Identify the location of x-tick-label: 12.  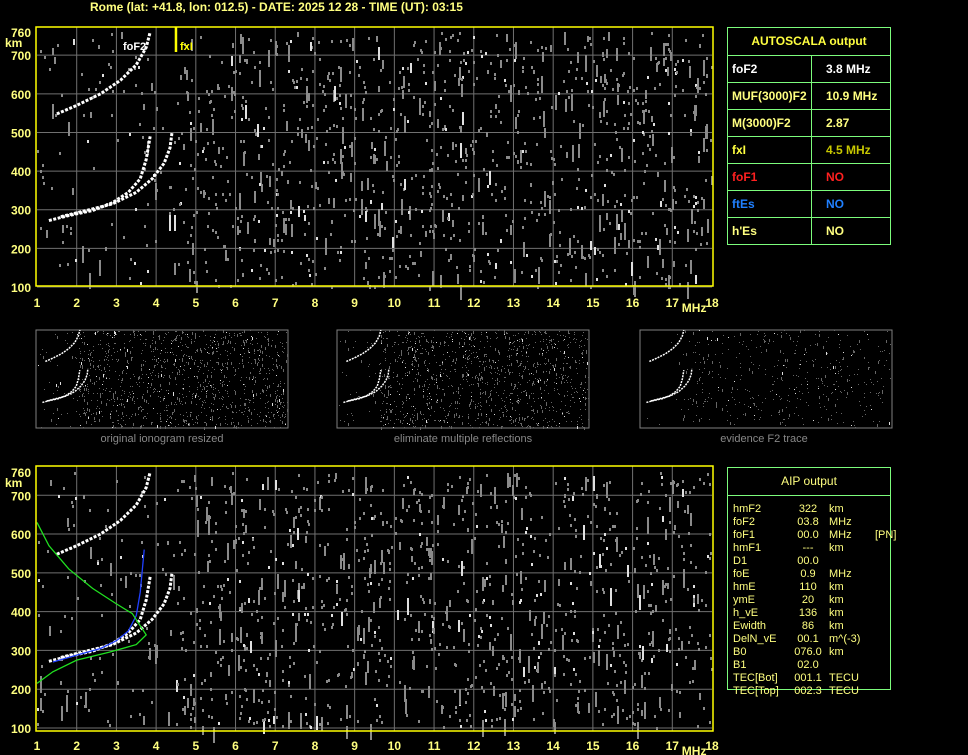
(474, 746).